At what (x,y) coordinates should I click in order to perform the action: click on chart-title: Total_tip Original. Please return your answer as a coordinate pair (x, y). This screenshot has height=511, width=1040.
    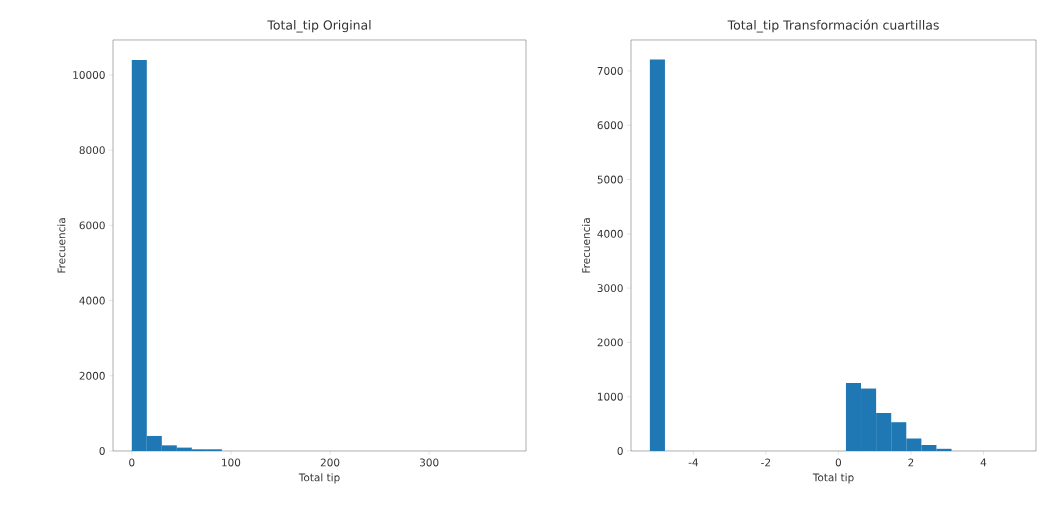
    Looking at the image, I should click on (319, 26).